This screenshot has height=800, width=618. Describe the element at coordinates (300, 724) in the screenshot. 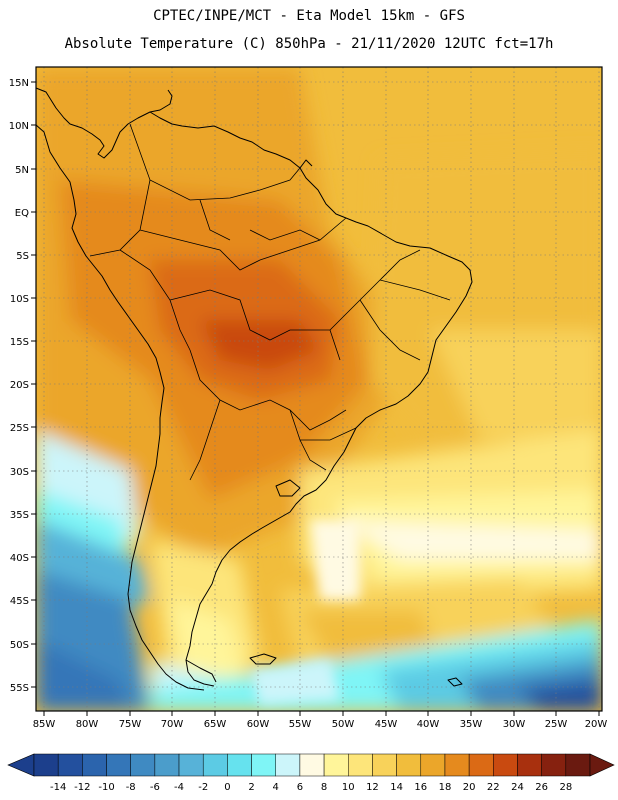

I see `lon-label: 55W` at that location.